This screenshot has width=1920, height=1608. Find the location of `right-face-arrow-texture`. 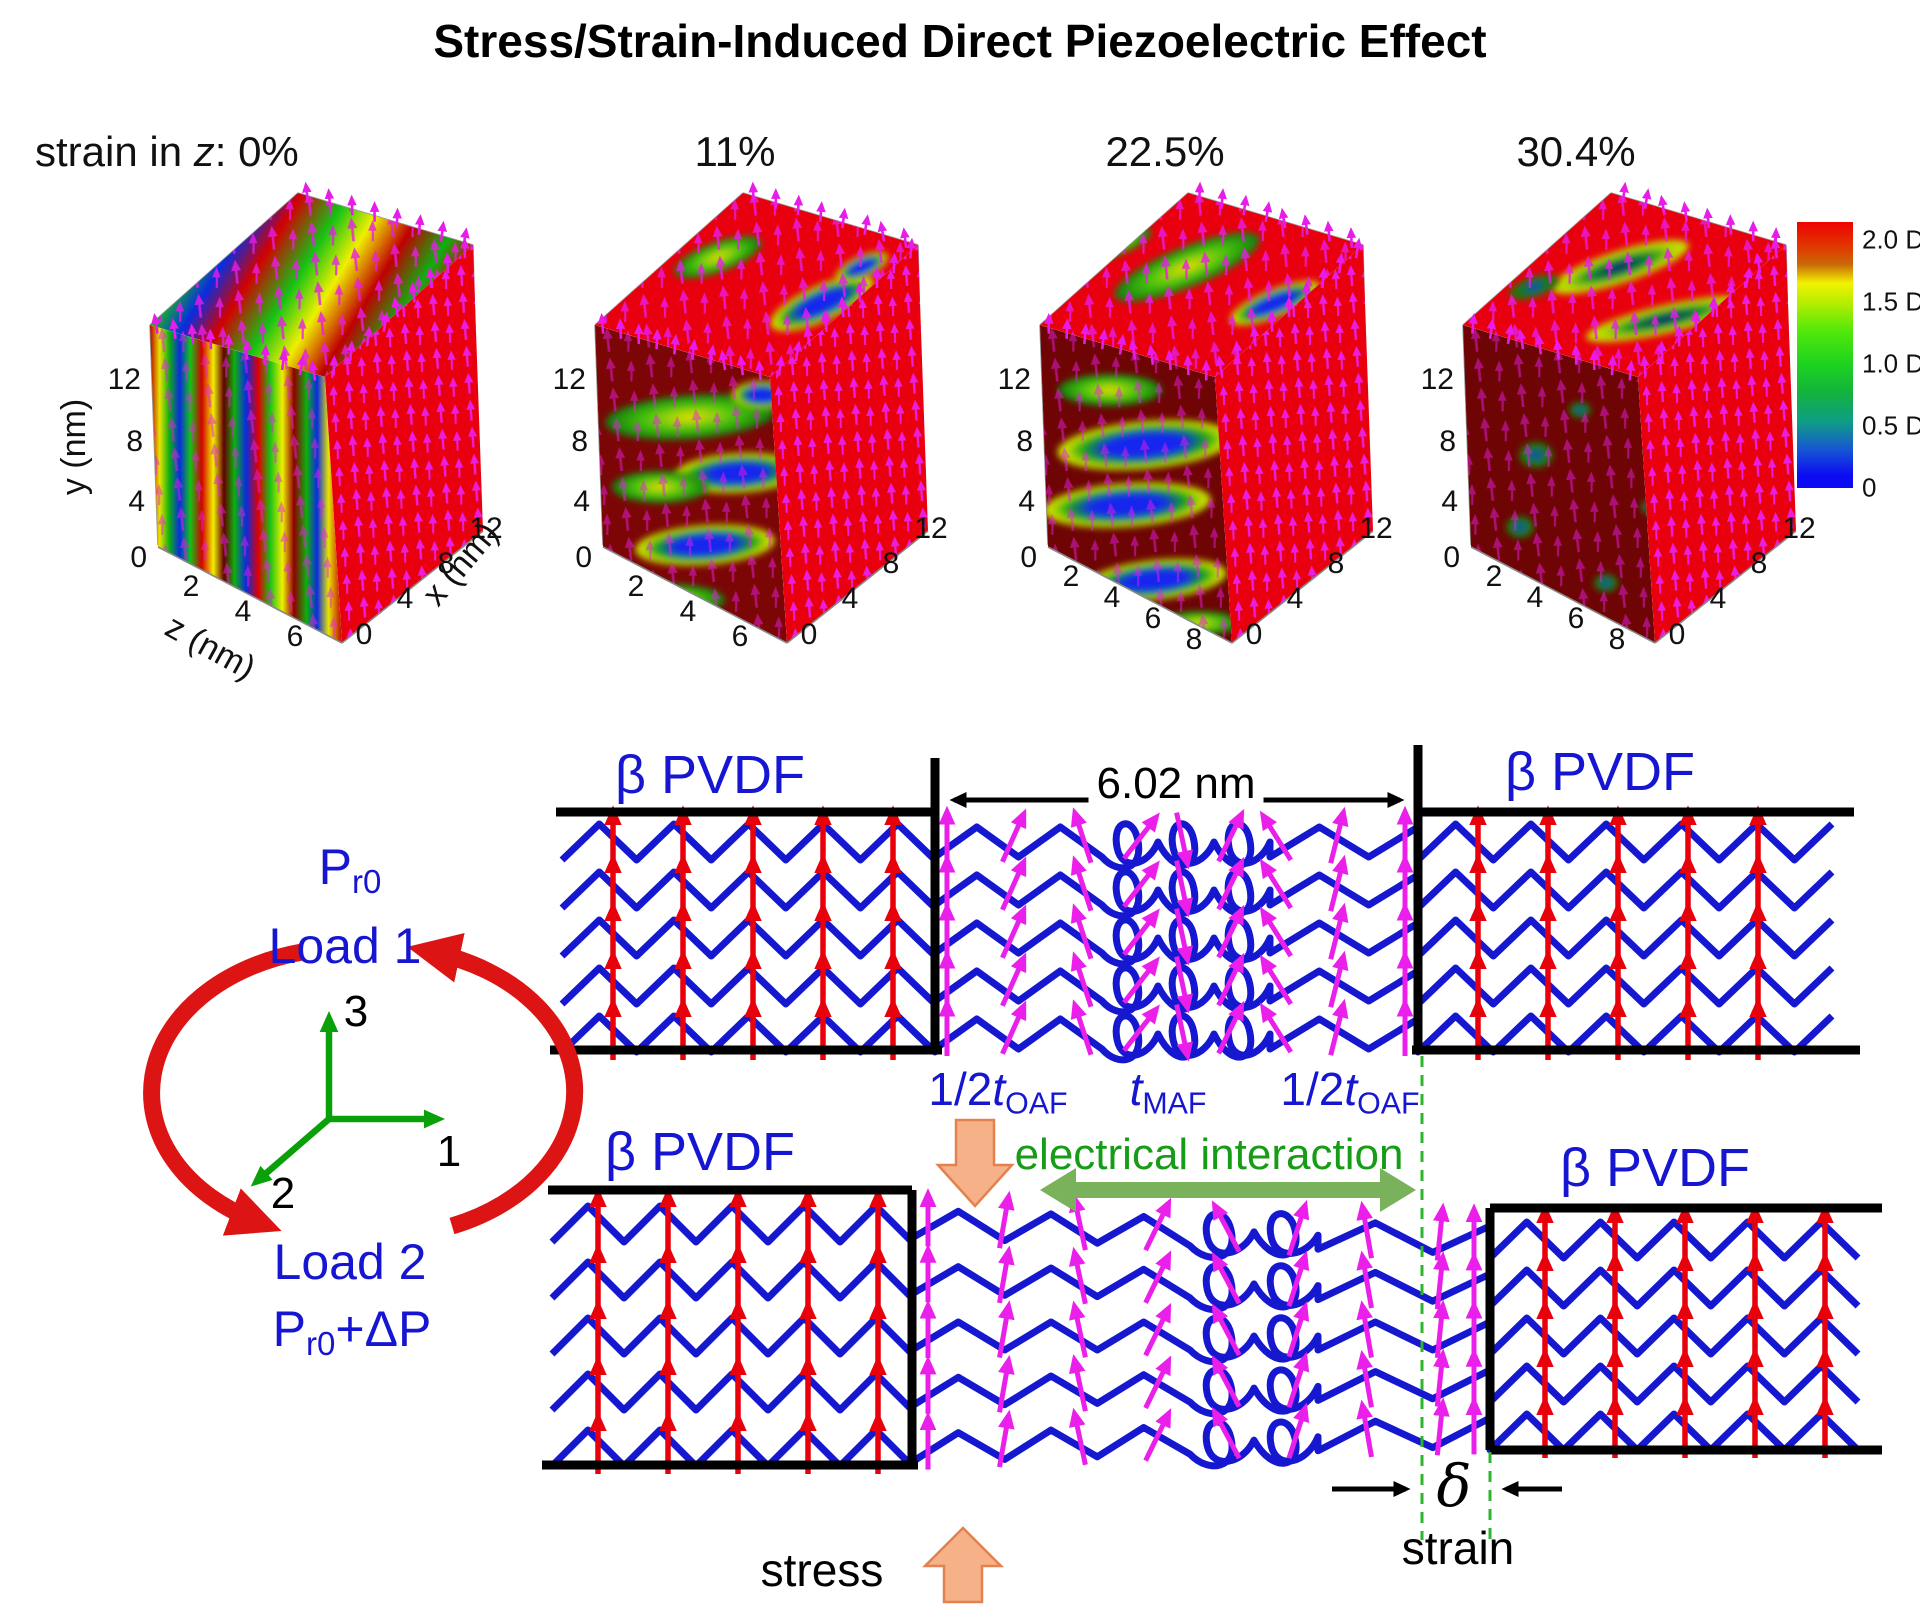

right-face-arrow-texture is located at coordinates (404, 444).